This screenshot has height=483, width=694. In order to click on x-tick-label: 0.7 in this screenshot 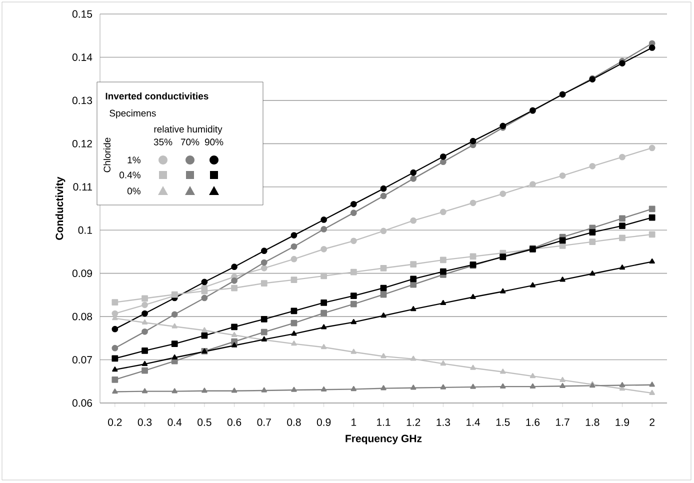, I will do `click(264, 422)`.